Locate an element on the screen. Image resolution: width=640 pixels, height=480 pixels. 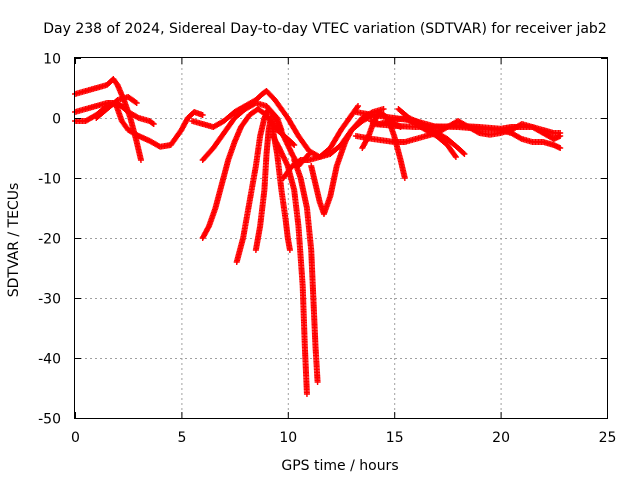
y-tick-label: -10 is located at coordinates (49, 180).